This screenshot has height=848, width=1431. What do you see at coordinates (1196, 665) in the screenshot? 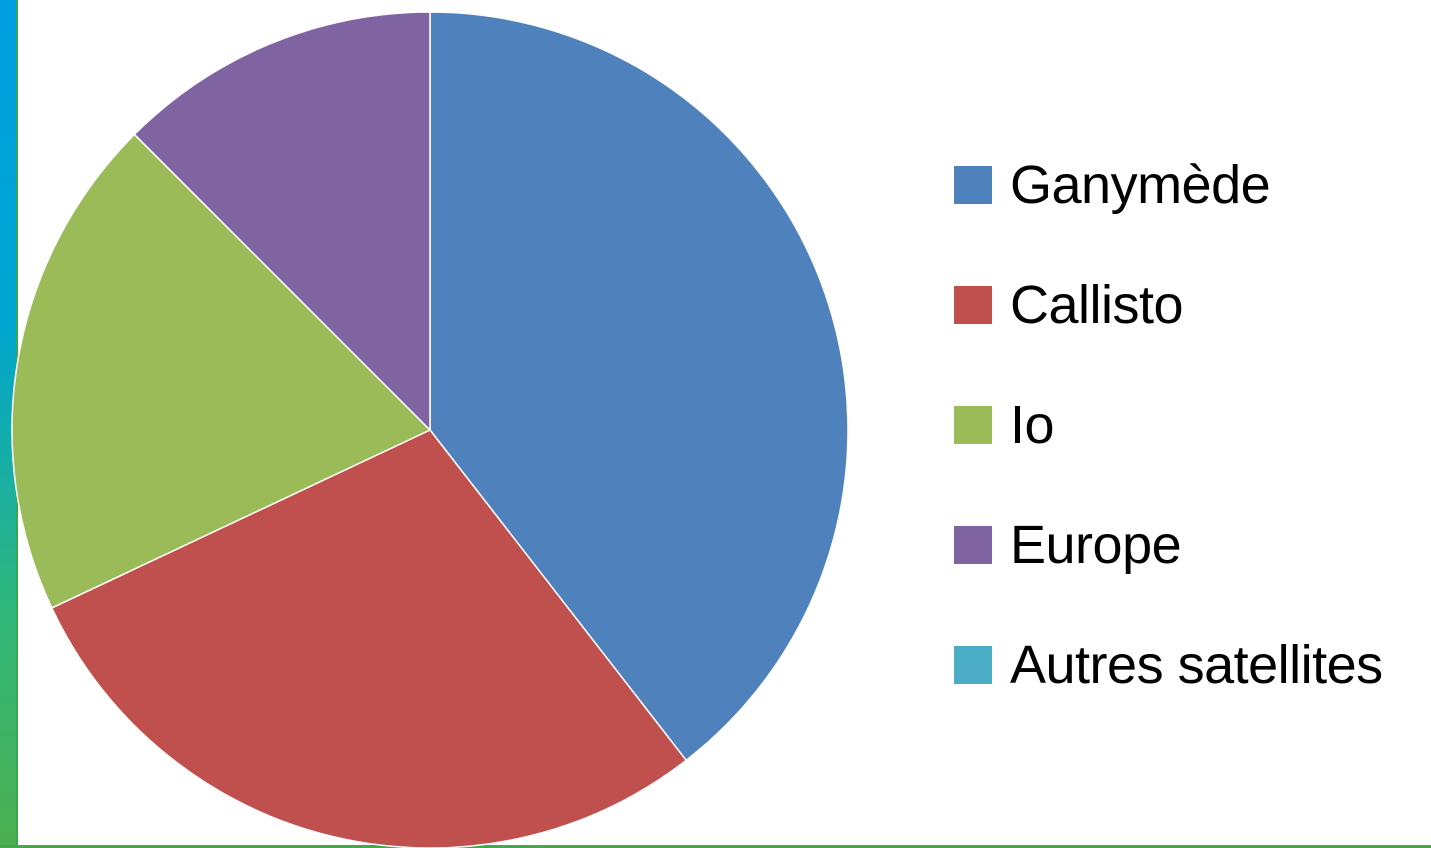
I see `legend-label-autres-satellites: Autres satellites` at bounding box center [1196, 665].